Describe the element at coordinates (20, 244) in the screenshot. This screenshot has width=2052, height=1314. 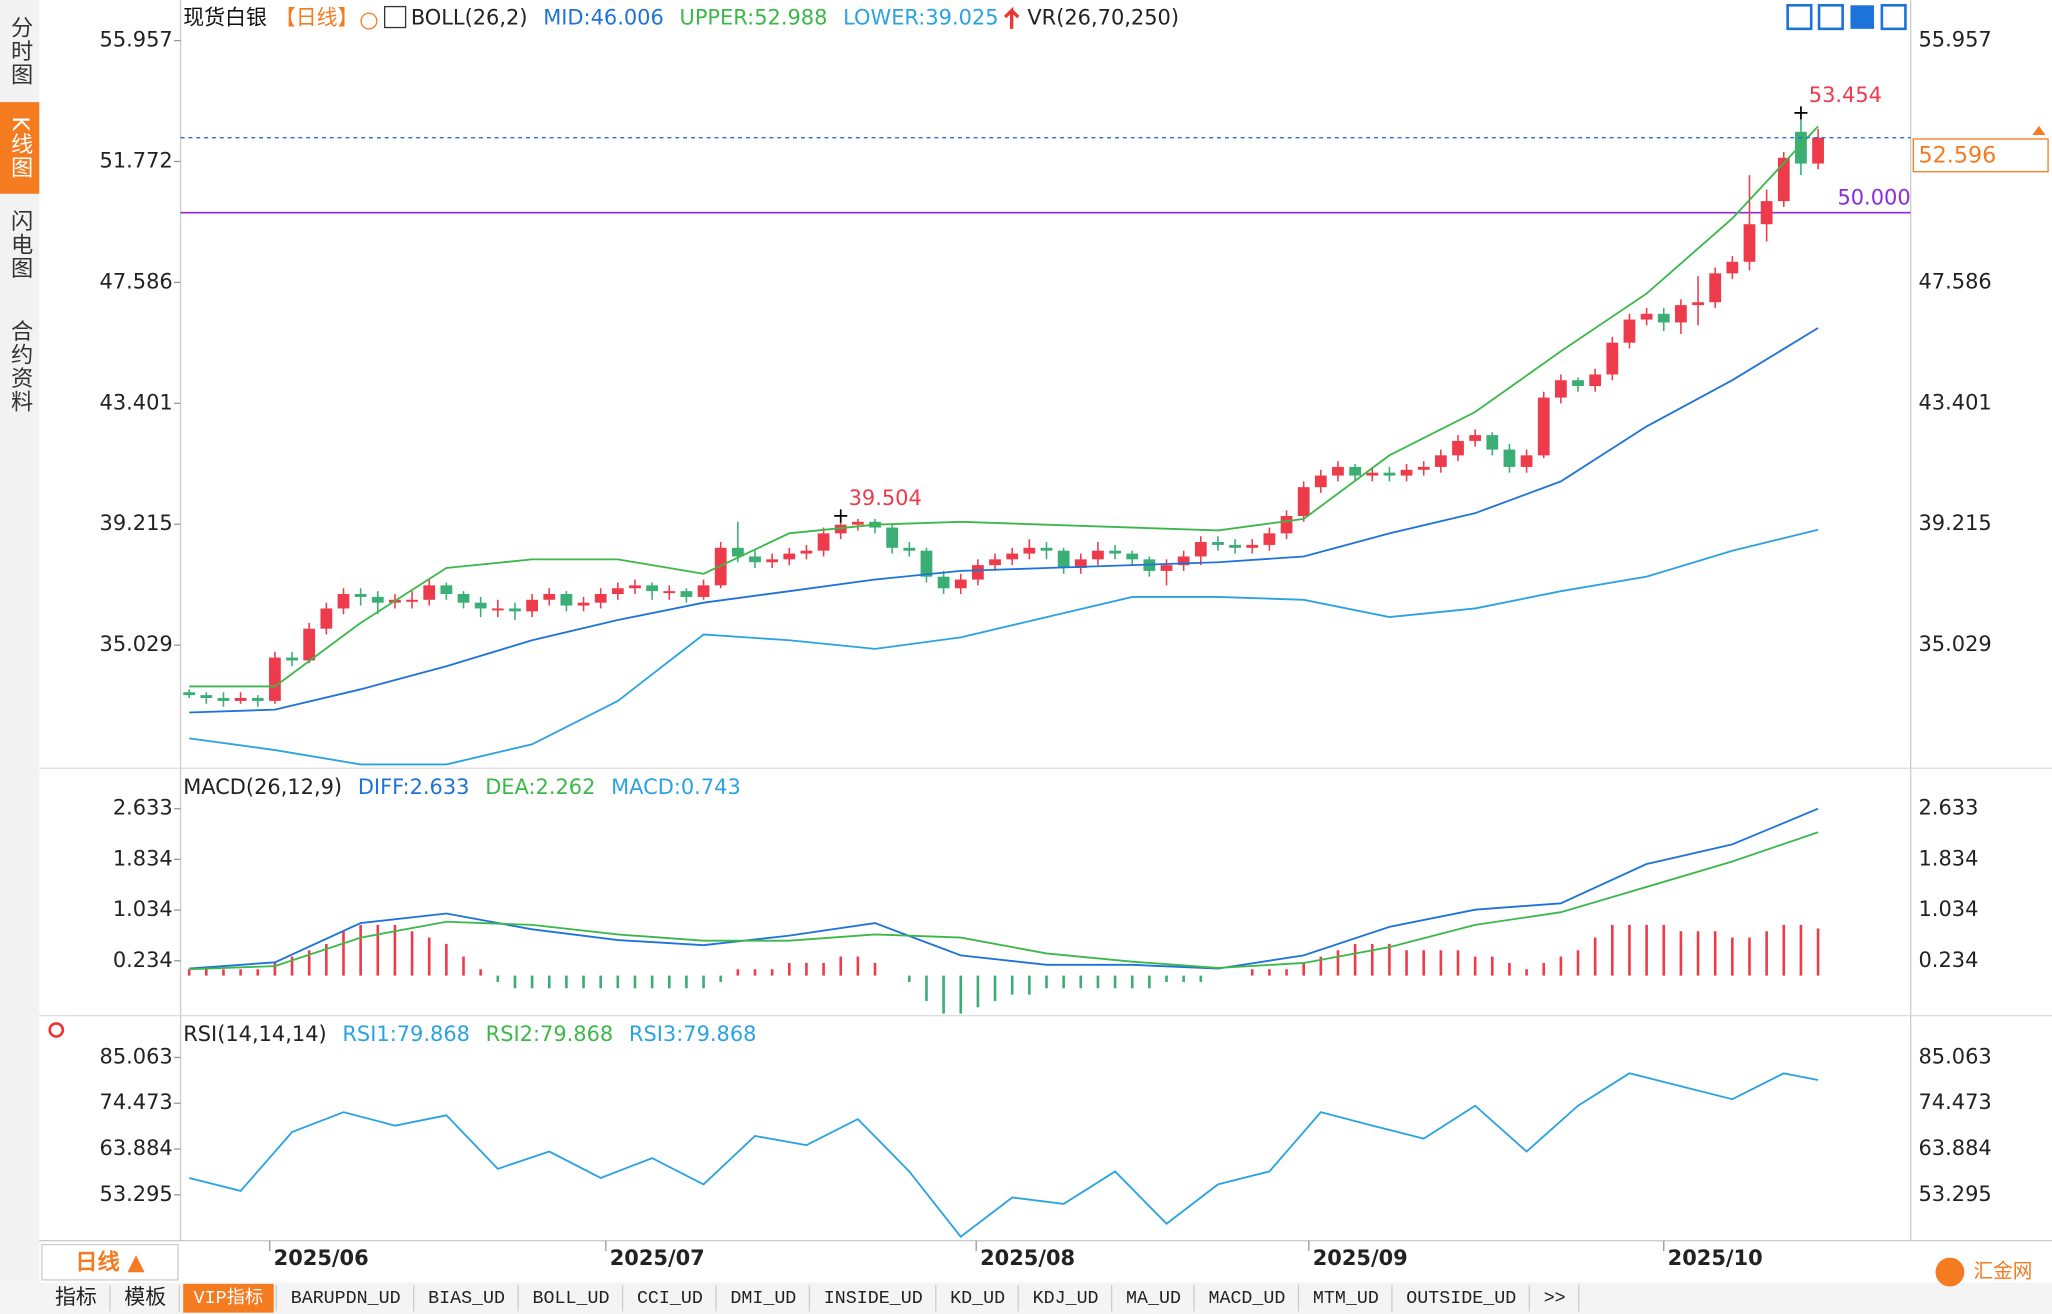
I see `side-tab: 闪电图` at that location.